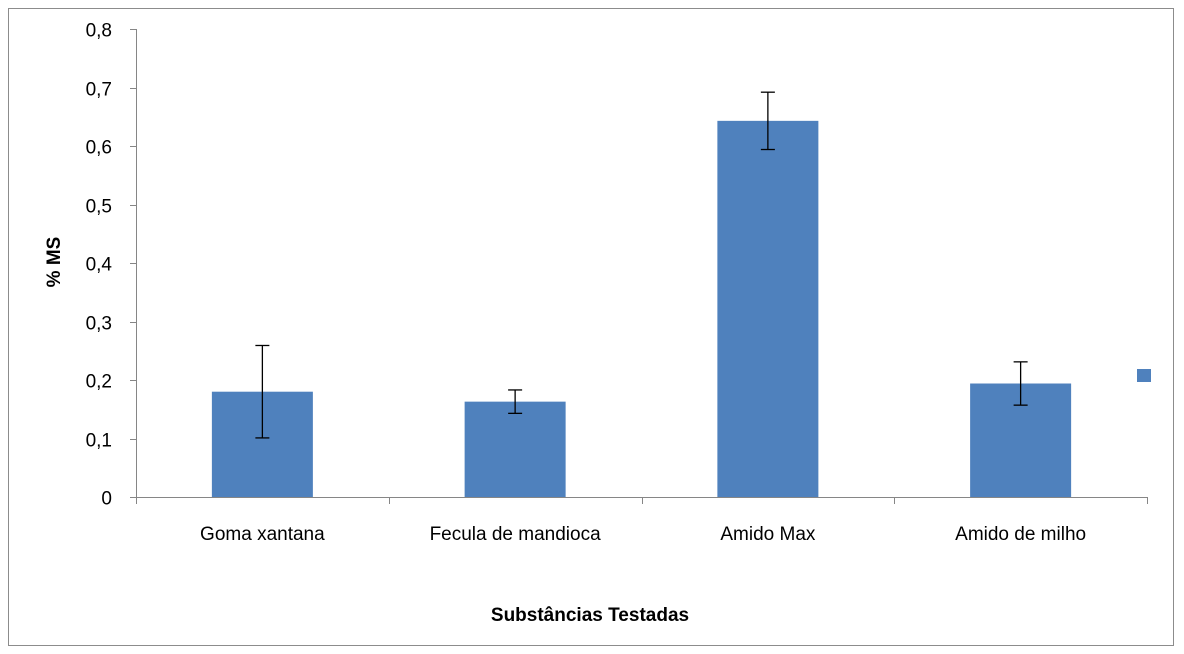 This screenshot has height=654, width=1184. What do you see at coordinates (99, 31) in the screenshot?
I see `y-tick-label: 0,8` at bounding box center [99, 31].